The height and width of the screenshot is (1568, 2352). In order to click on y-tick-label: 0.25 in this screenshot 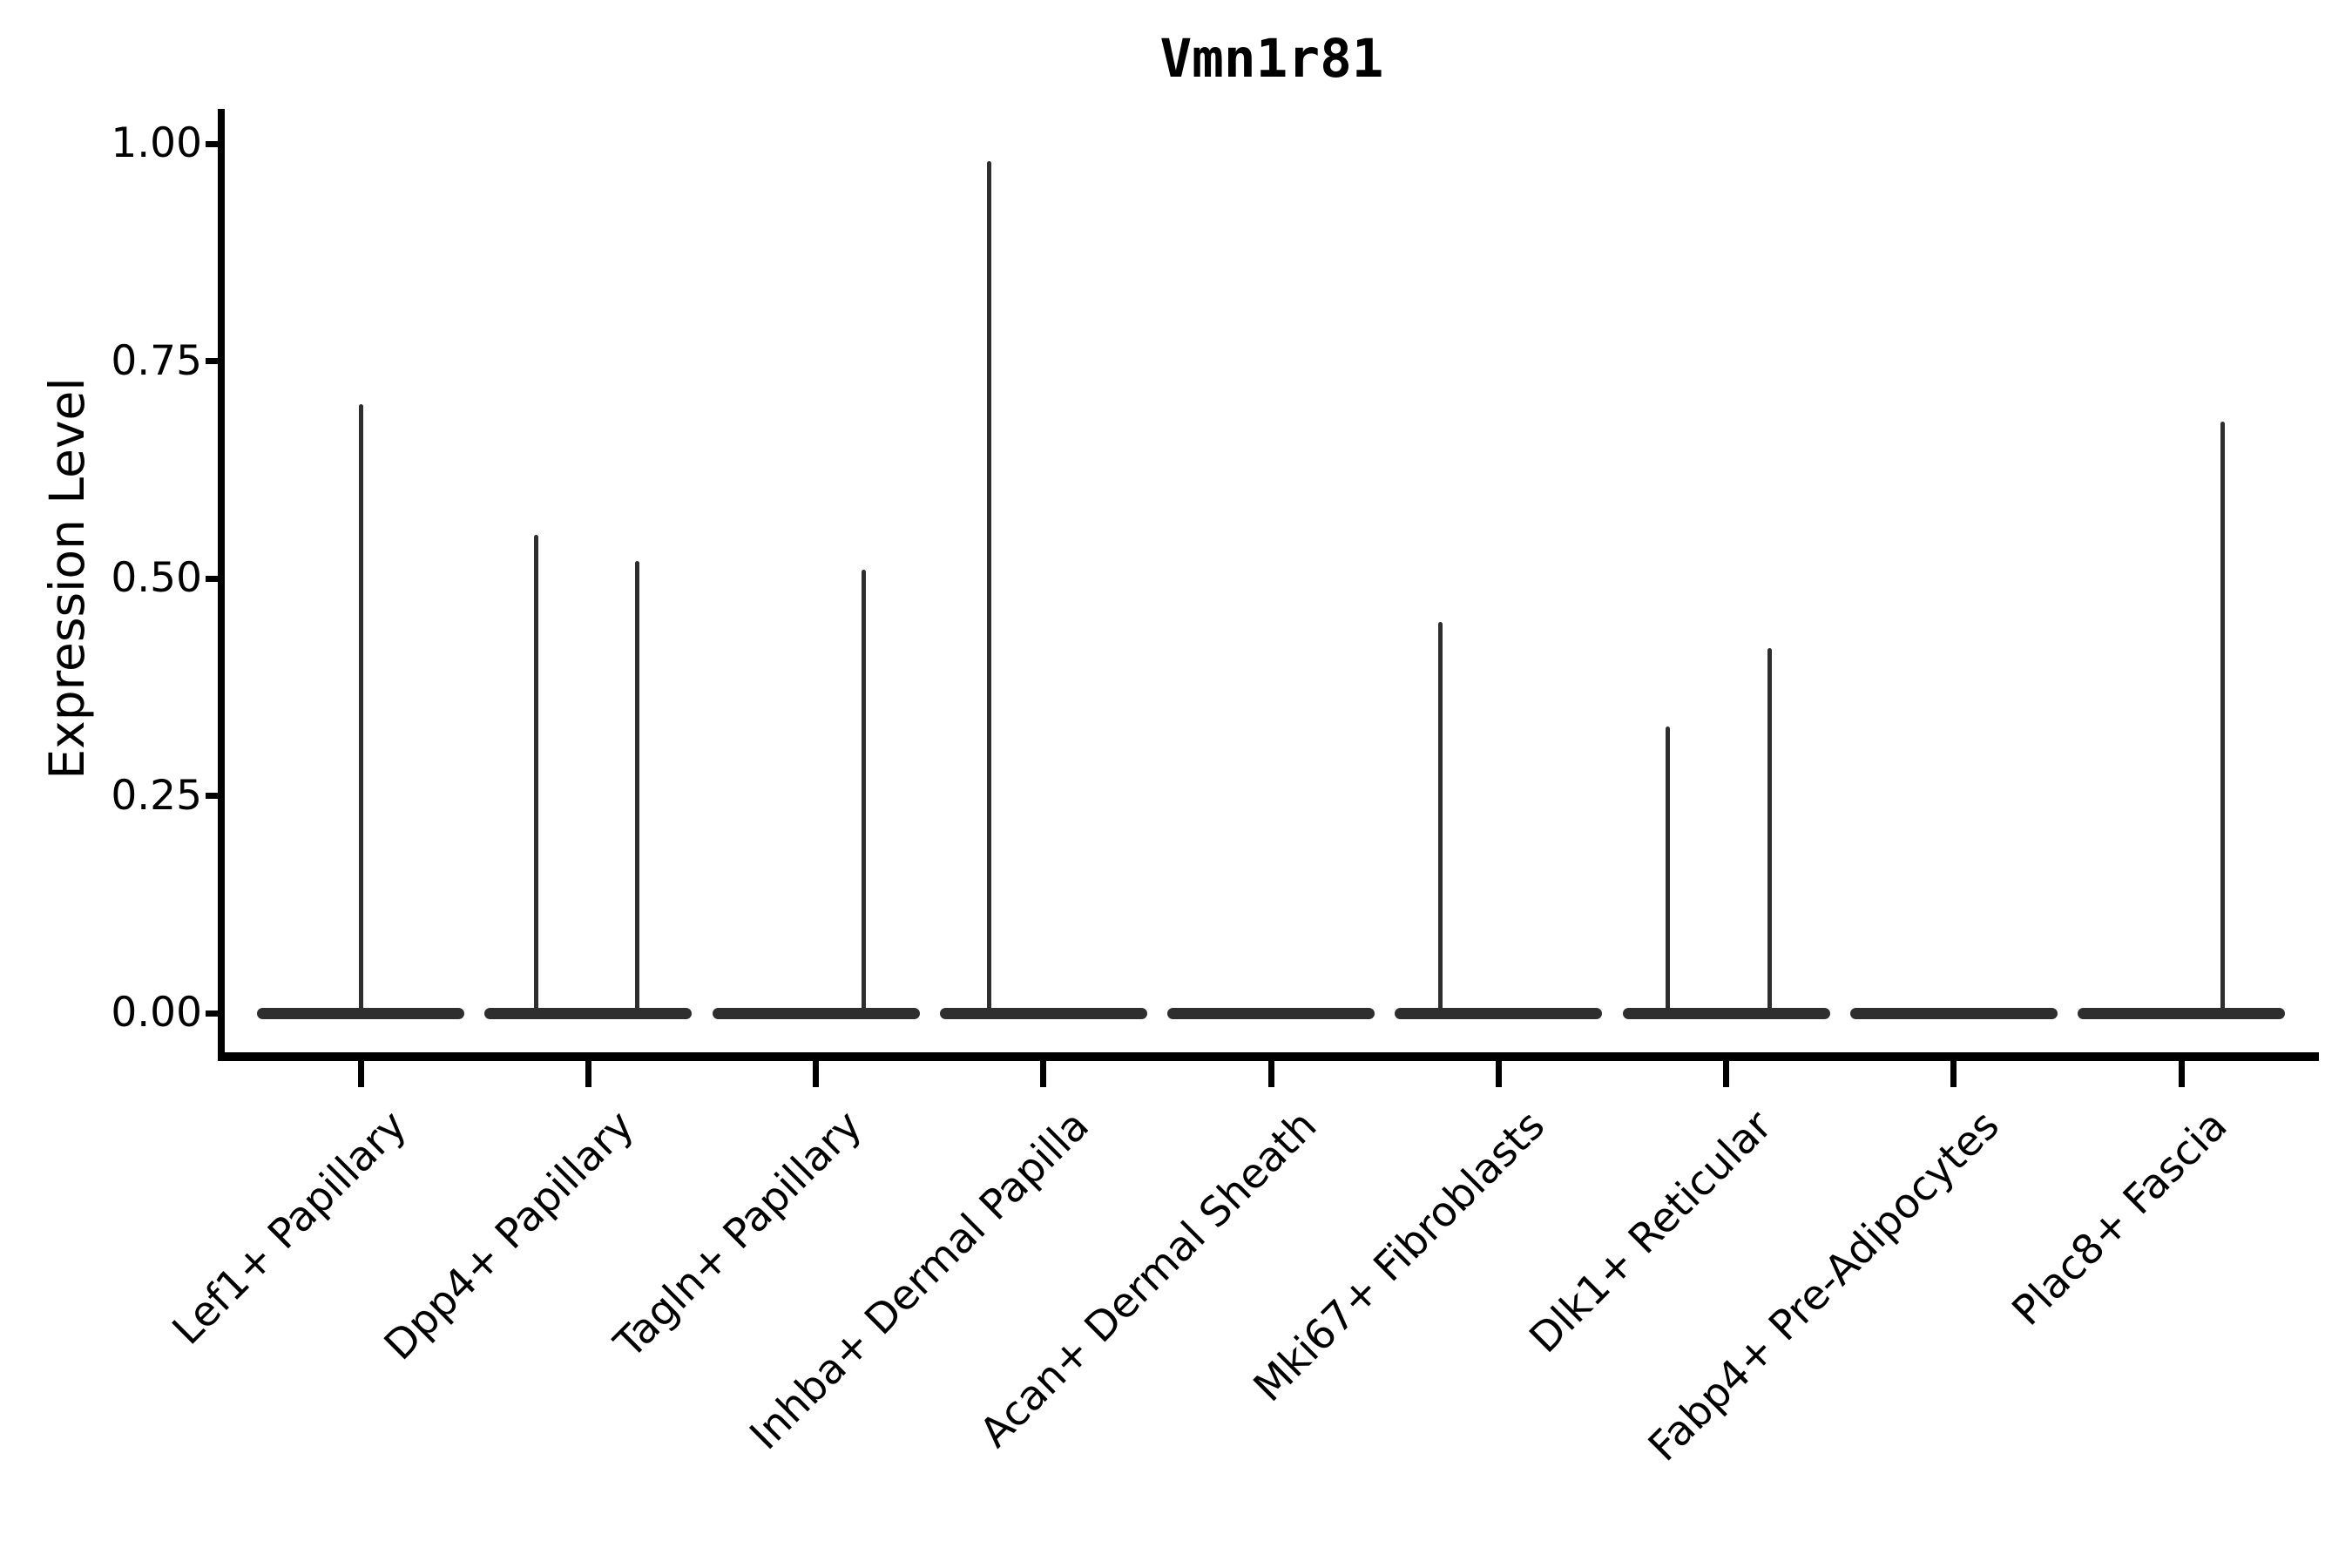, I will do `click(156, 795)`.